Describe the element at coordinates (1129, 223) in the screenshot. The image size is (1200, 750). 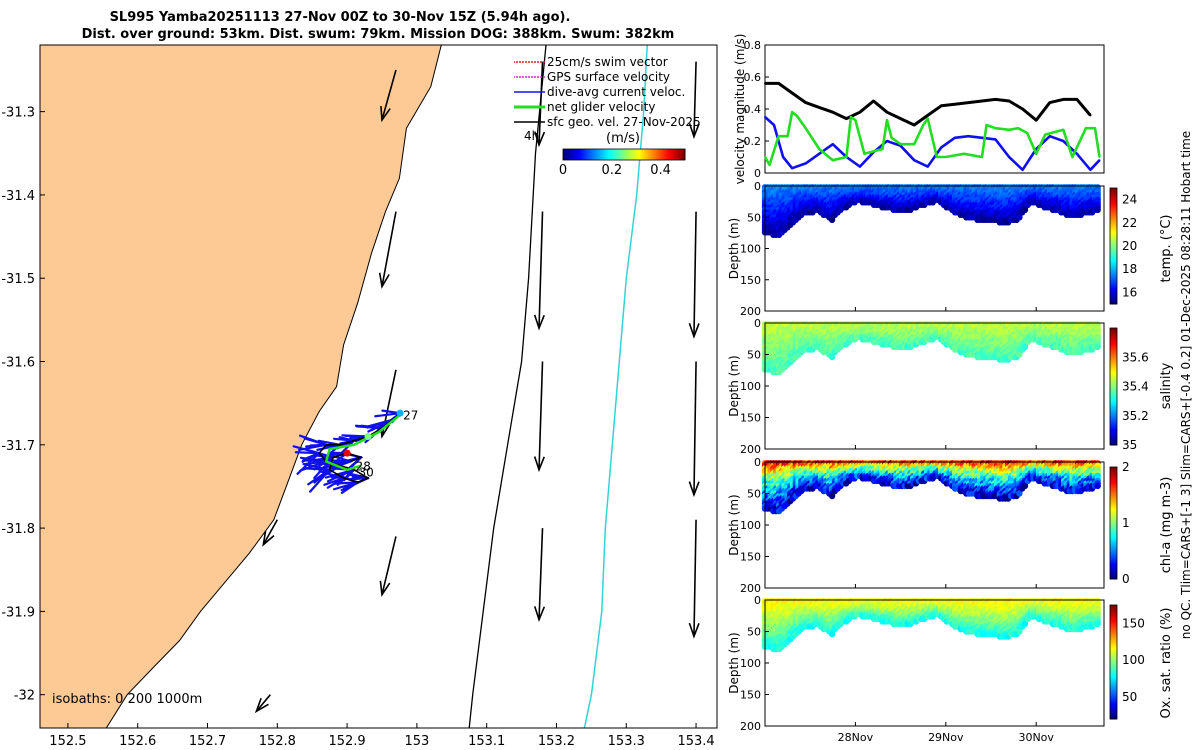
I see `colorbar-tick-label: 22` at that location.